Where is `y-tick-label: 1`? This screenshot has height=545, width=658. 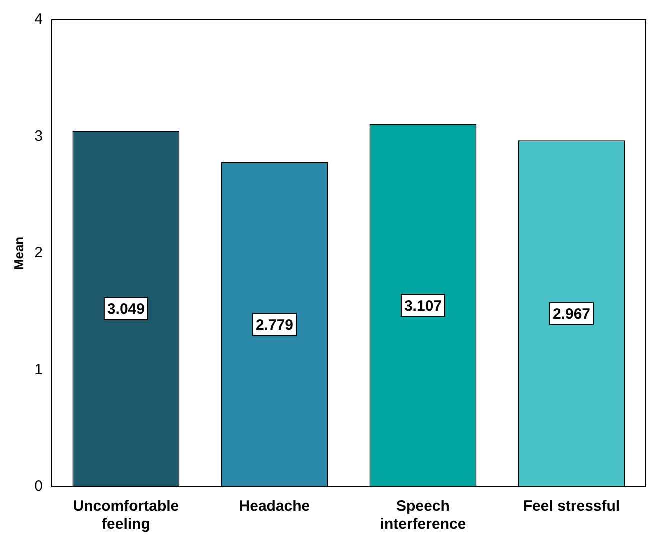 y-tick-label: 1 is located at coordinates (38, 369).